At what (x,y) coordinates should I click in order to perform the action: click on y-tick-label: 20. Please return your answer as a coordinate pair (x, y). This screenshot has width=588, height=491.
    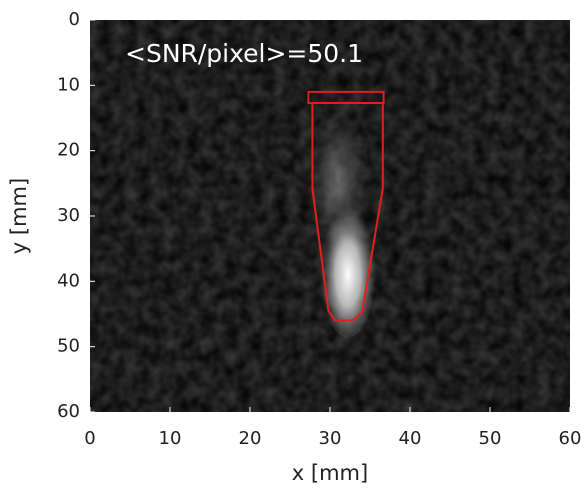
    Looking at the image, I should click on (68, 150).